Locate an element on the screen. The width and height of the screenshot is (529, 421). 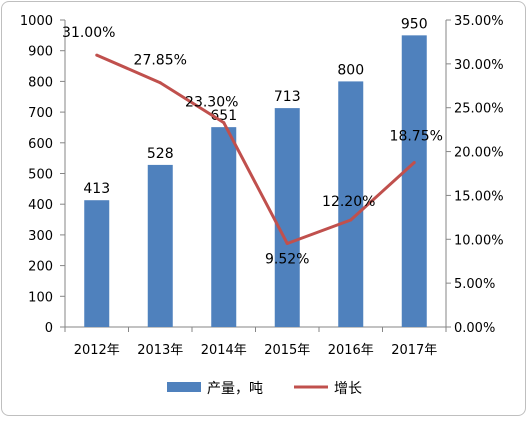
y-left-tick-label: 200 is located at coordinates (40, 267).